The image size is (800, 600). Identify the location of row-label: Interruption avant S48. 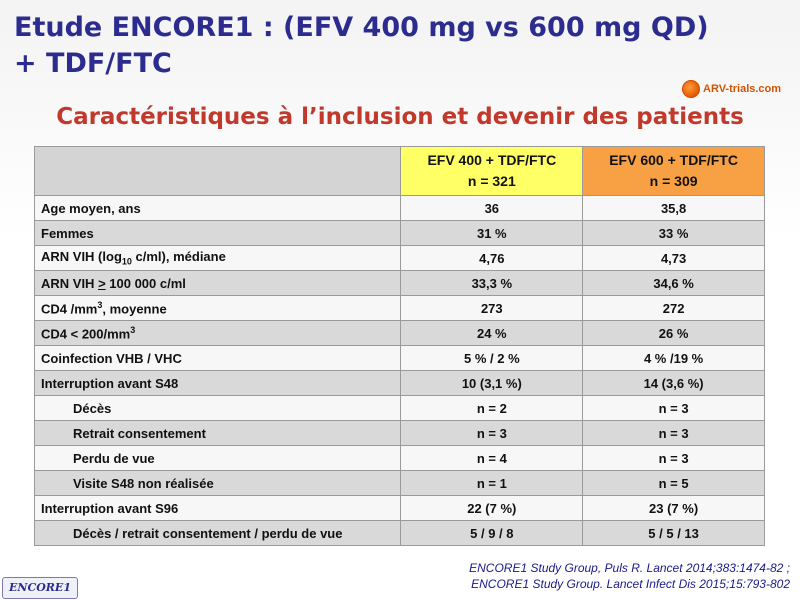
(217, 383).